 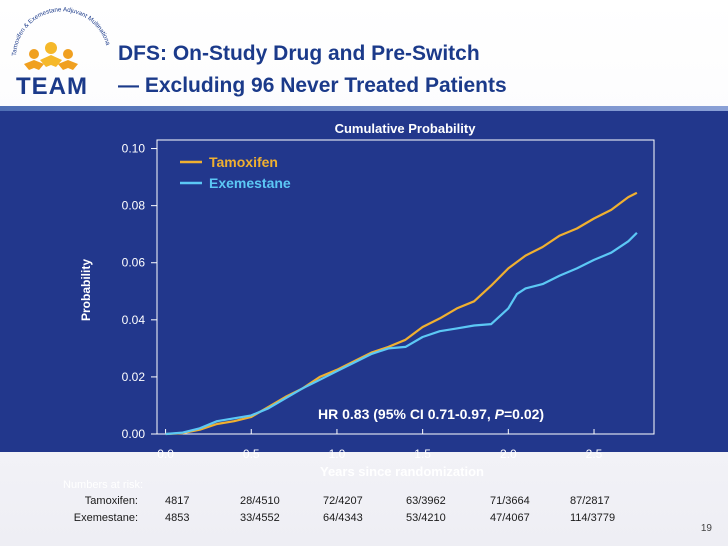 What do you see at coordinates (343, 501) in the screenshot?
I see `risk-cell: 72/4207` at bounding box center [343, 501].